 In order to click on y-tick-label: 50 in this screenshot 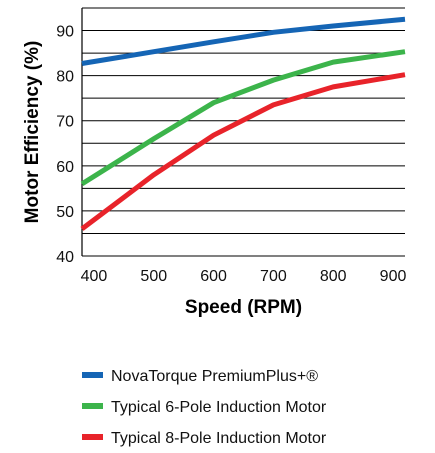, I will do `click(65, 212)`.